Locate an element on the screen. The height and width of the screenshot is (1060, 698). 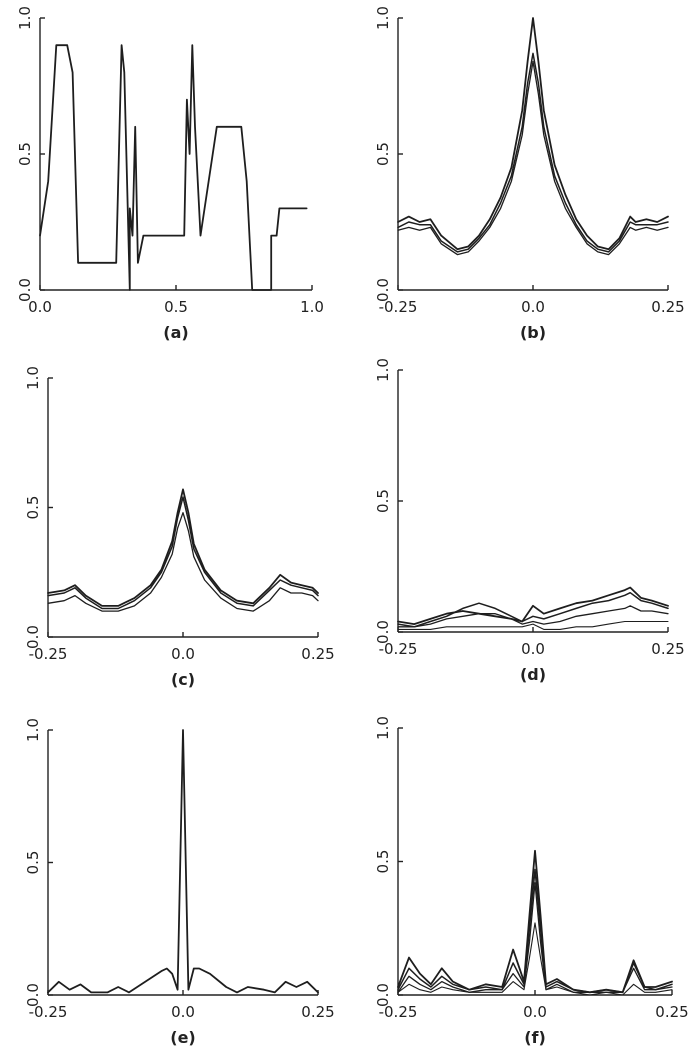
panel-label: (c) is located at coordinates (183, 679).